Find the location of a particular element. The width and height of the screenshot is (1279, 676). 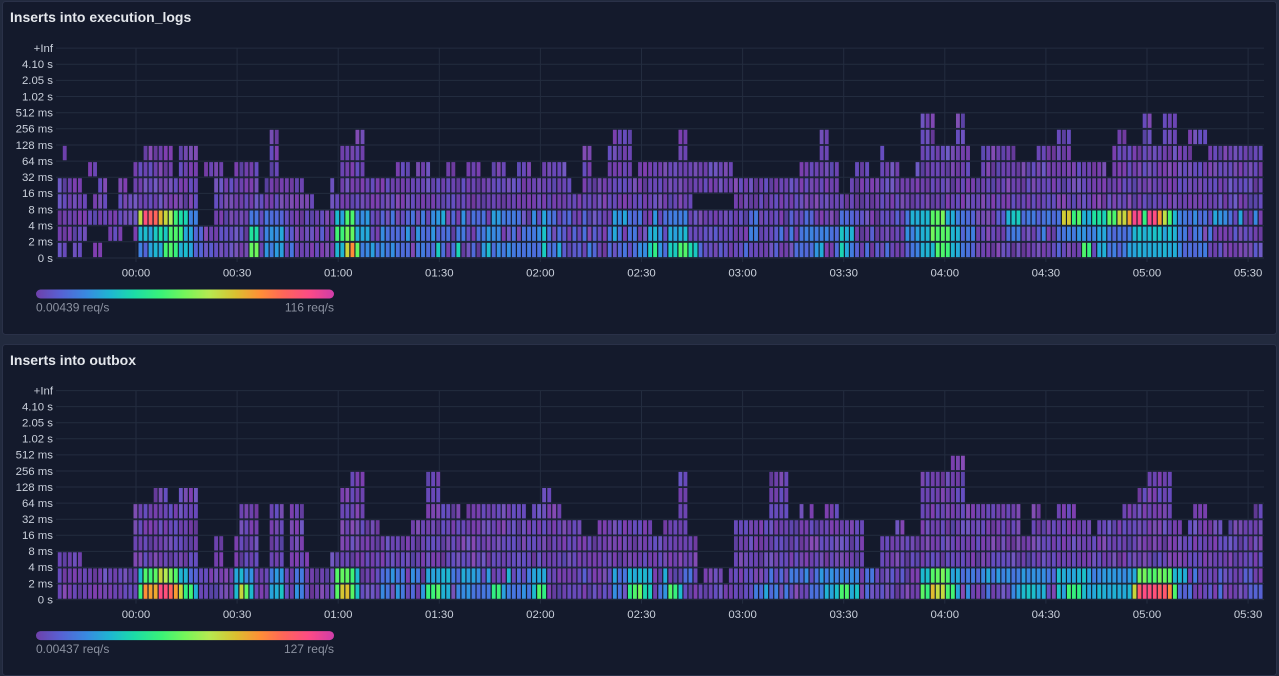

svg-text: 0.00439 req/s is located at coordinates (72, 308).